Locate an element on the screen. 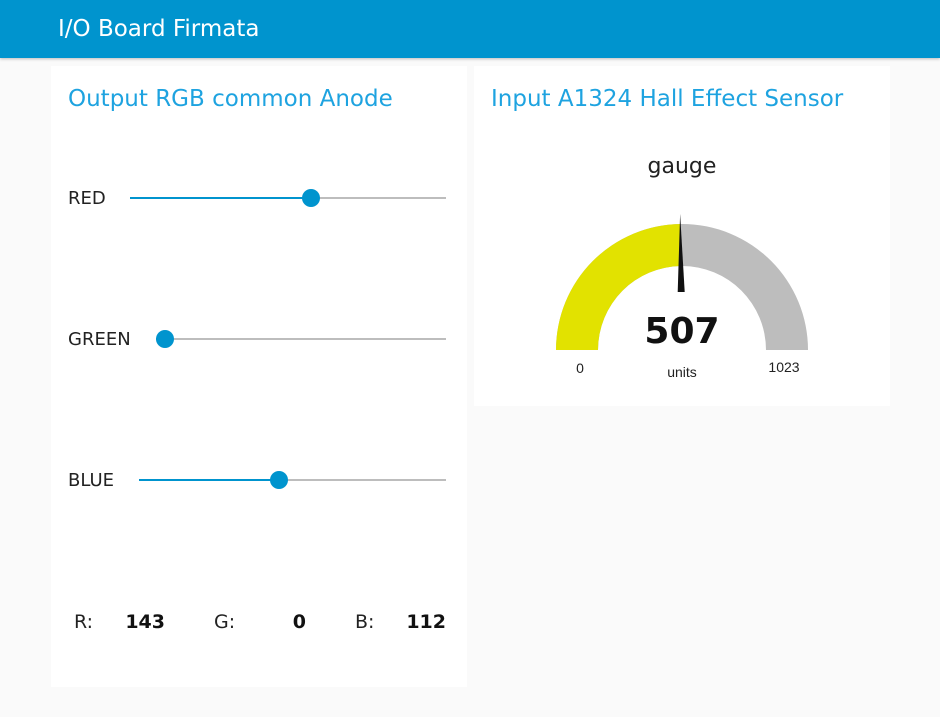  gauge-units: units is located at coordinates (682, 372).